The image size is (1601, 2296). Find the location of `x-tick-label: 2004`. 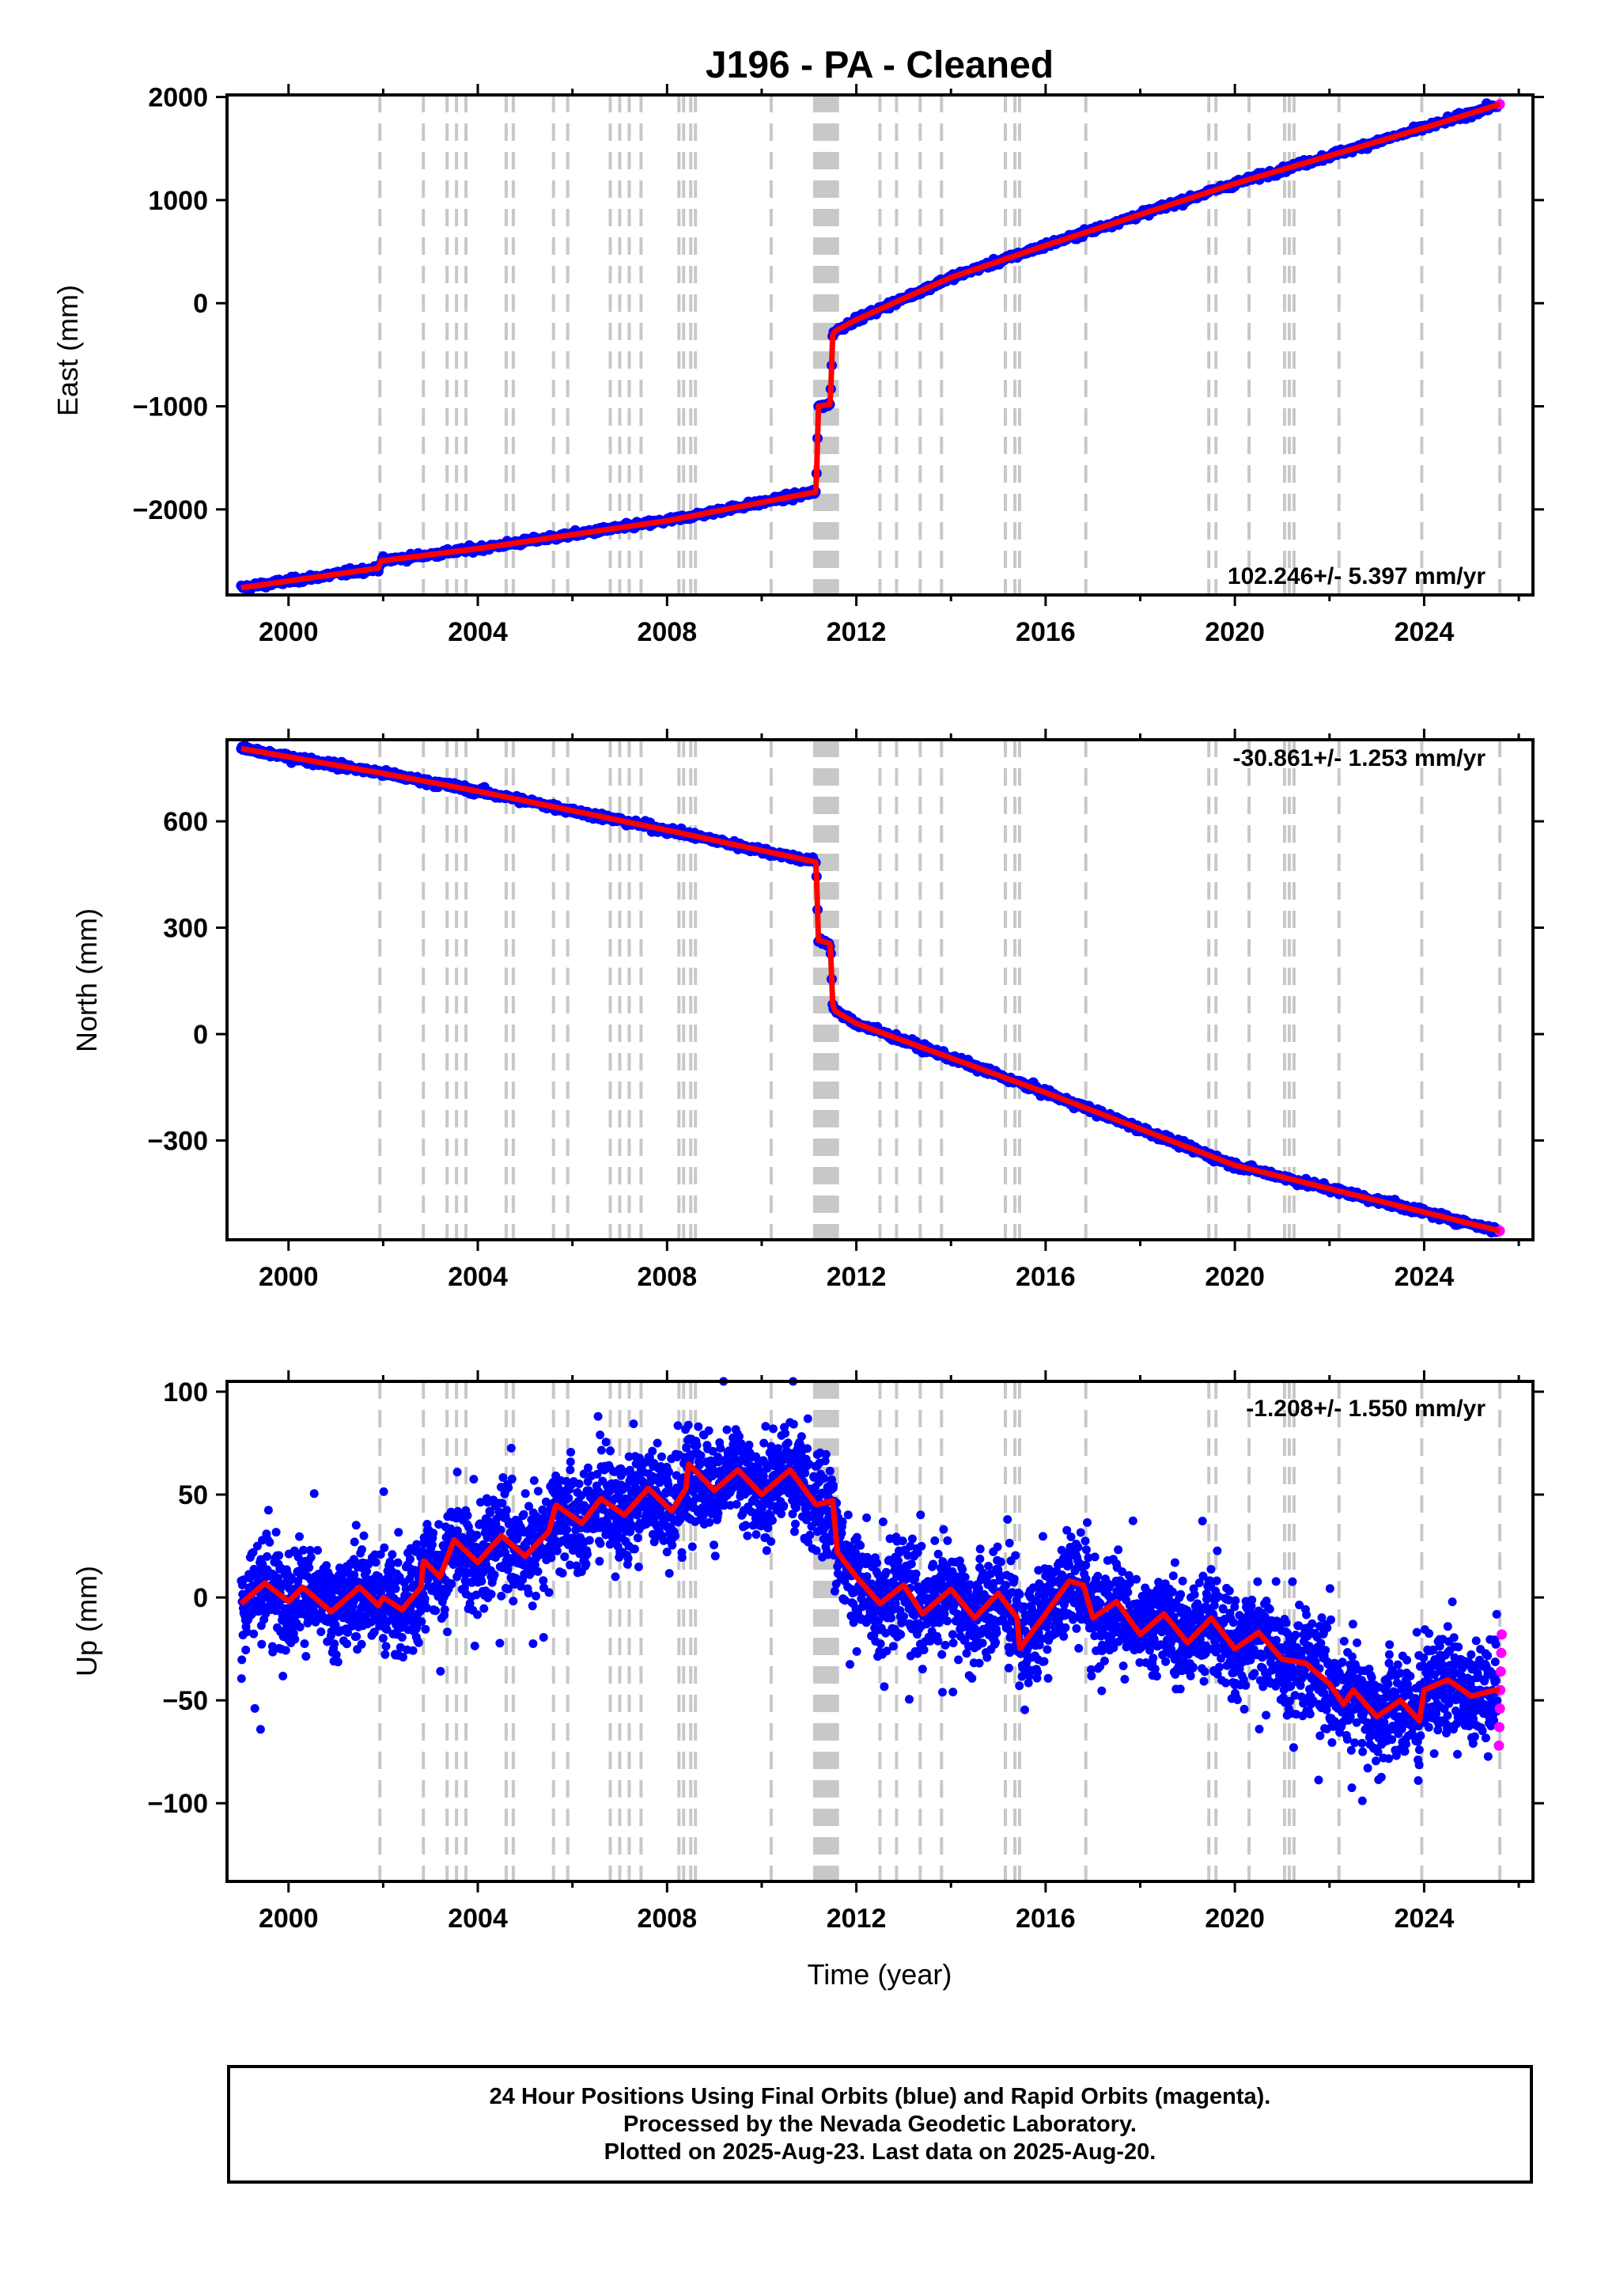

x-tick-label: 2004 is located at coordinates (478, 1277).